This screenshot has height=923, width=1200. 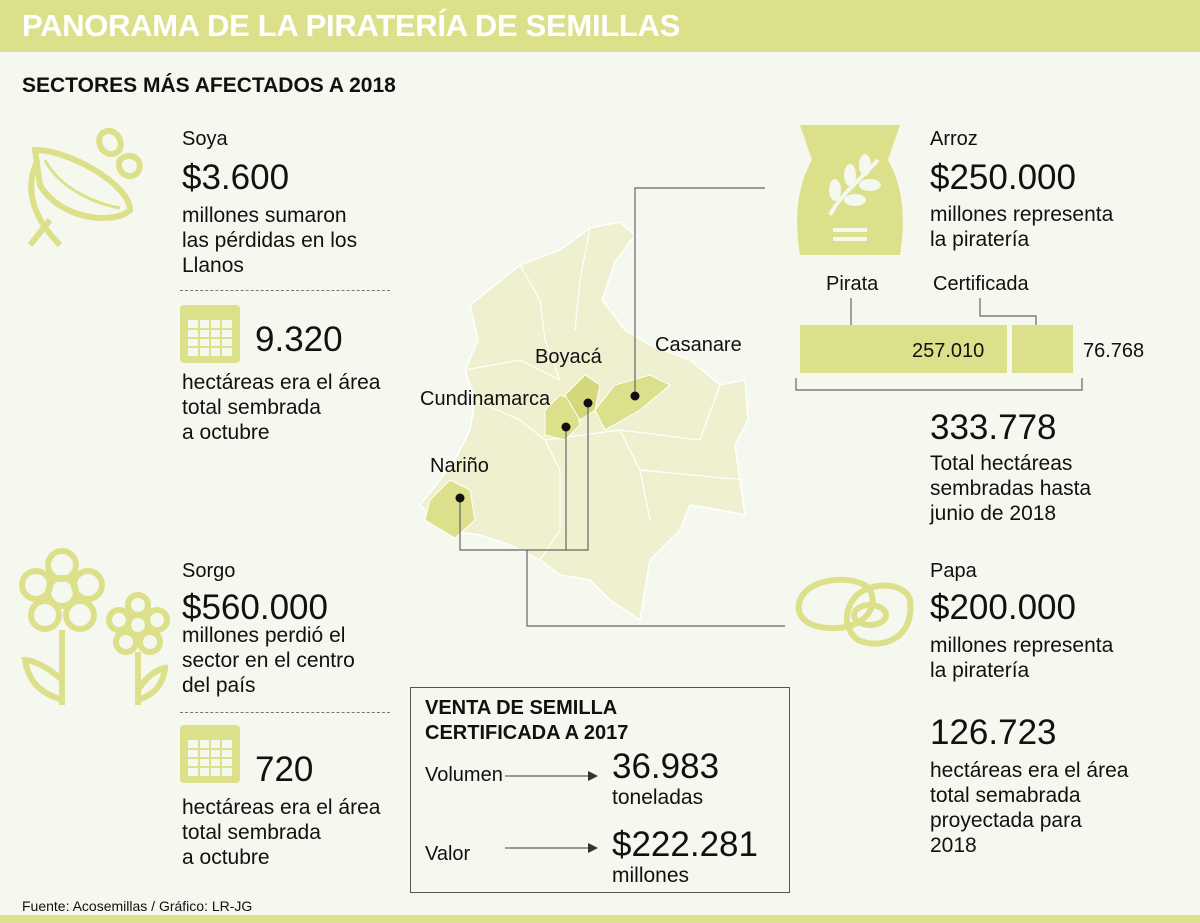 I want to click on potato-icon, so click(x=854, y=611).